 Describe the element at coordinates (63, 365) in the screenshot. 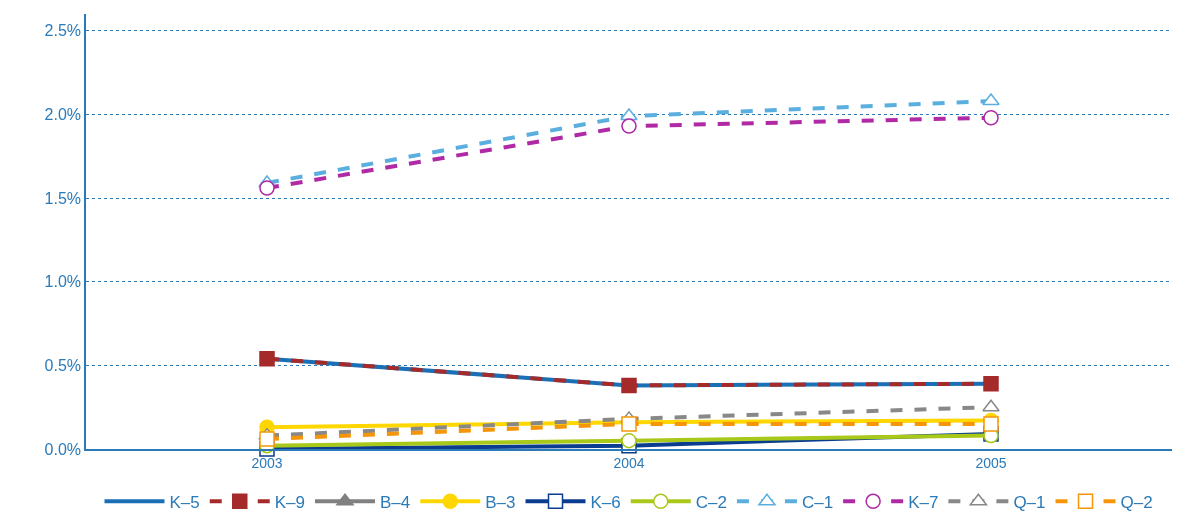

I see `y-tick-label: 0.5%` at that location.